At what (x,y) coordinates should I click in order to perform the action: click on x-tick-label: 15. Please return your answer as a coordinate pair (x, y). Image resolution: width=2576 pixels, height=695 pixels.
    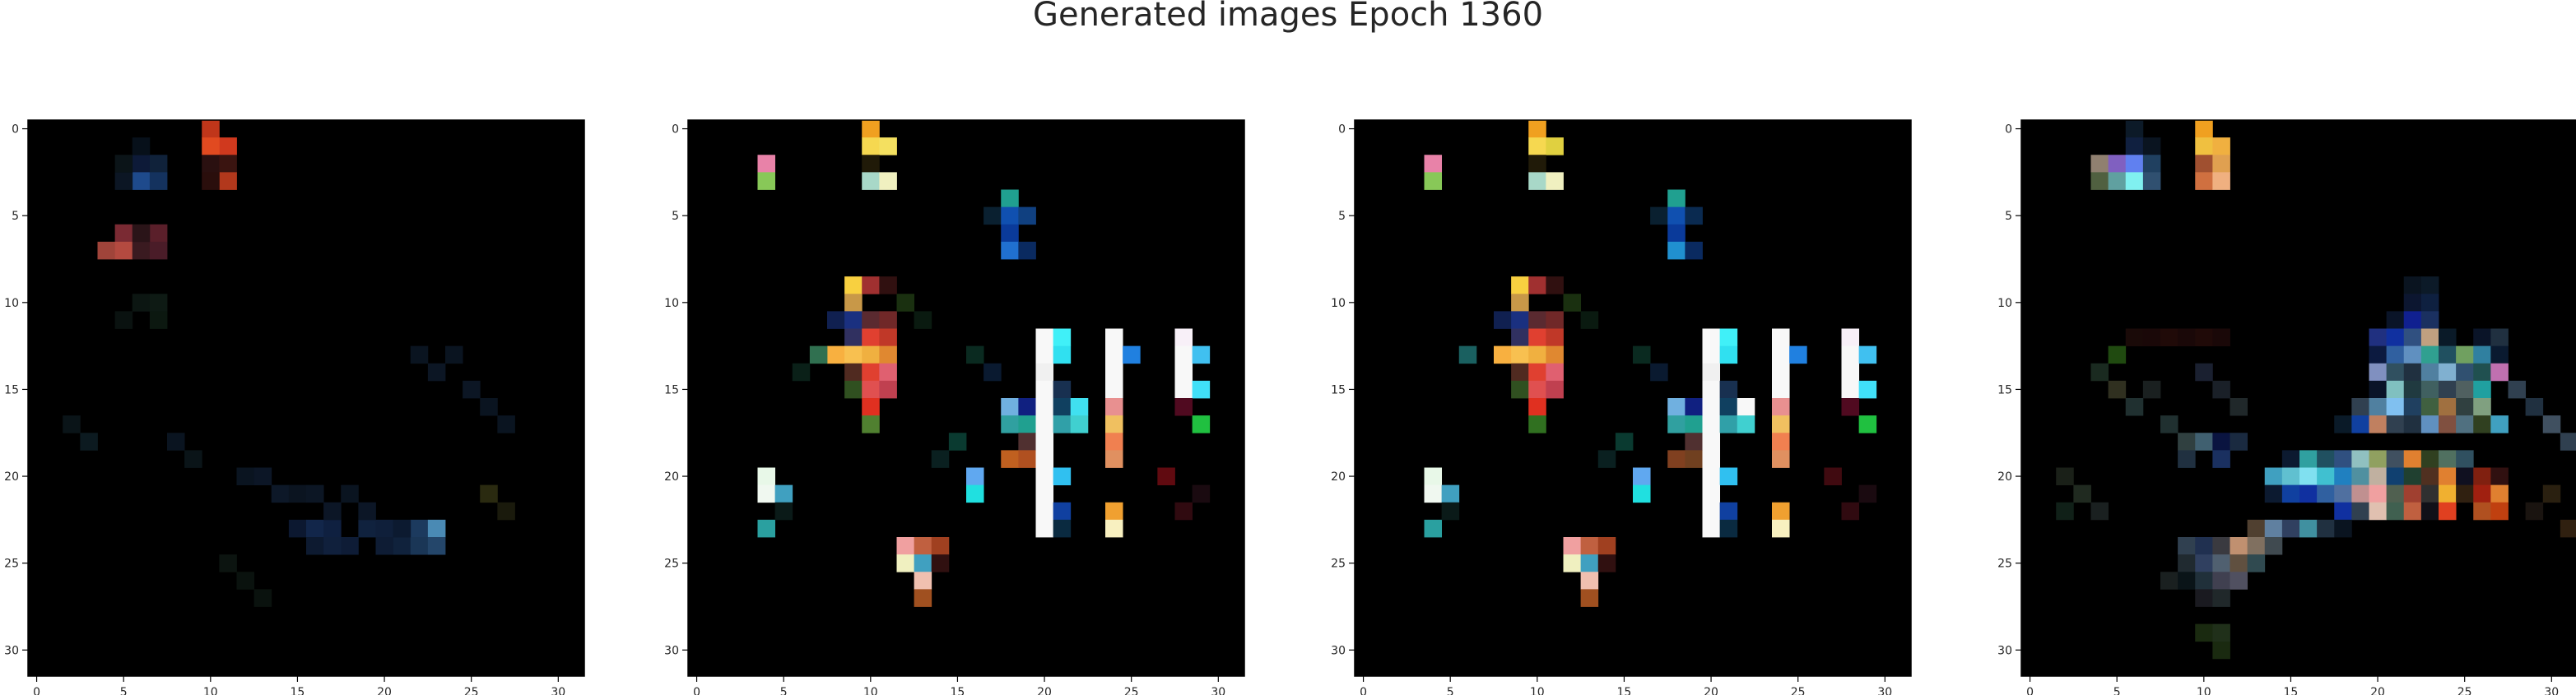
    Looking at the image, I should click on (958, 690).